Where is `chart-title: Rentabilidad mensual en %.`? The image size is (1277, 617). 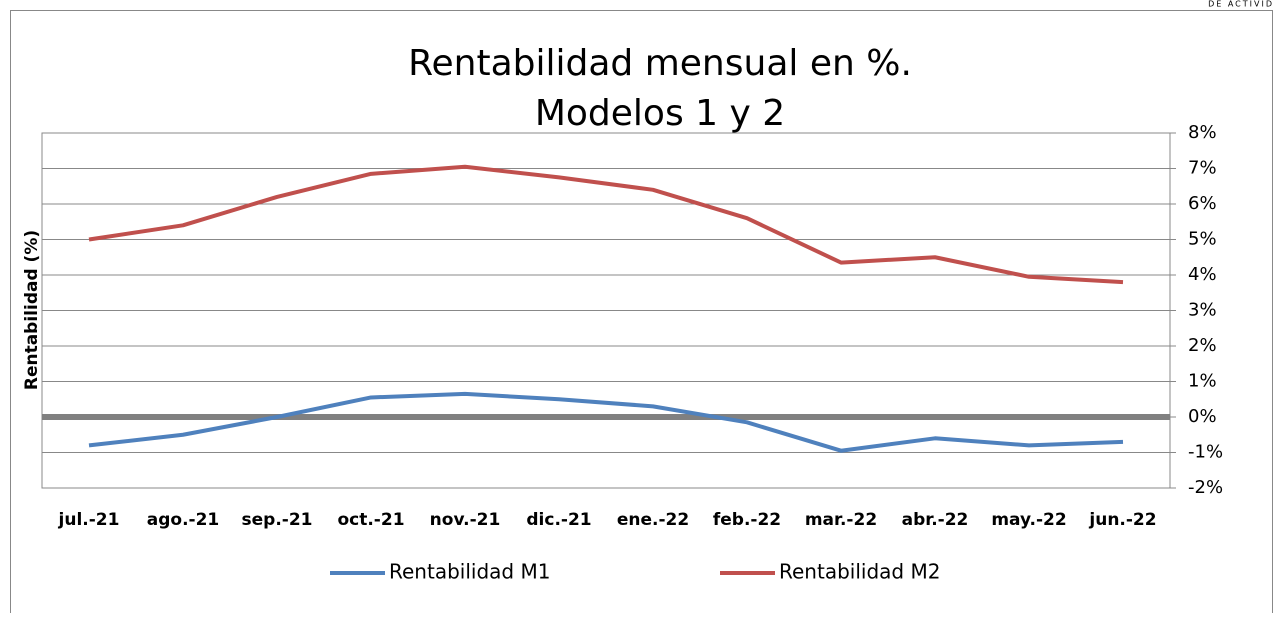
chart-title: Rentabilidad mensual en %. is located at coordinates (660, 63).